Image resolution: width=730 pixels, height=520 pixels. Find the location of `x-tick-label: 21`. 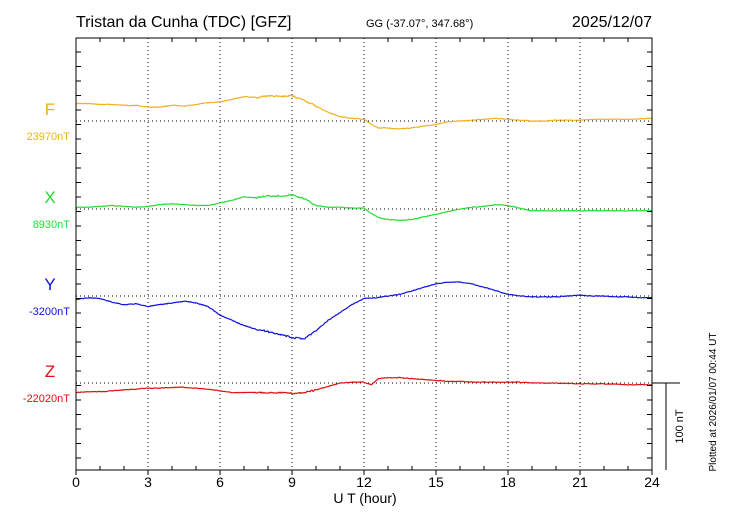

x-tick-label: 21 is located at coordinates (580, 482).